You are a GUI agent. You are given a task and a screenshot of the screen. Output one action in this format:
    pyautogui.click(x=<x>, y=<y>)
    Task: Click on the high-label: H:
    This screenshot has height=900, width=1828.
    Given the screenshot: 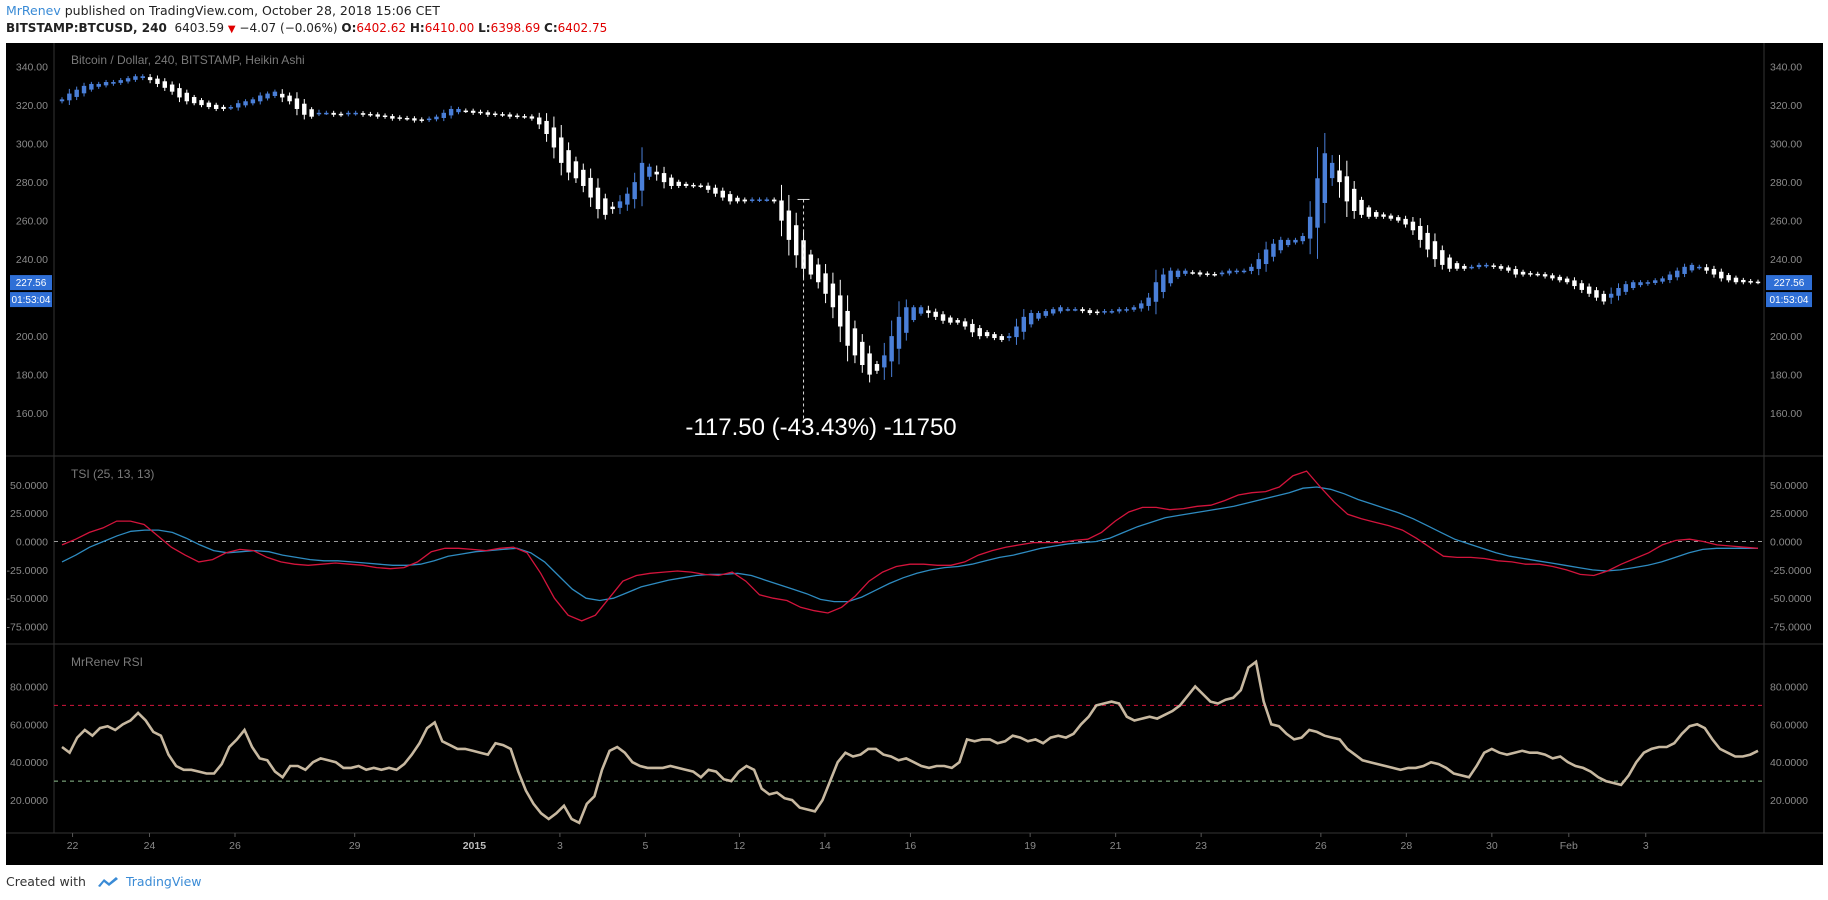 What is the action you would take?
    pyautogui.click(x=417, y=28)
    